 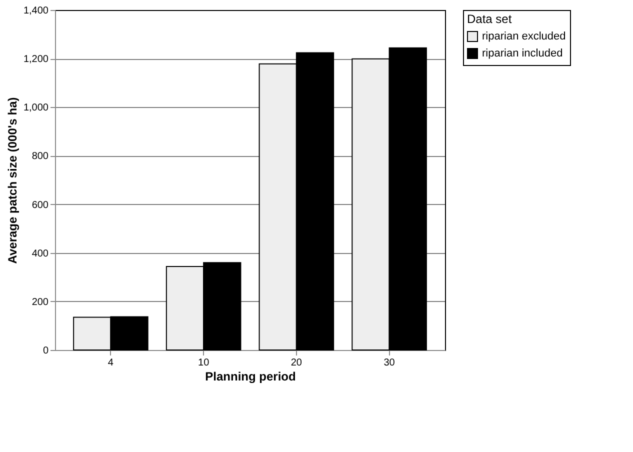 I want to click on legend-label: riparian included, so click(x=522, y=54).